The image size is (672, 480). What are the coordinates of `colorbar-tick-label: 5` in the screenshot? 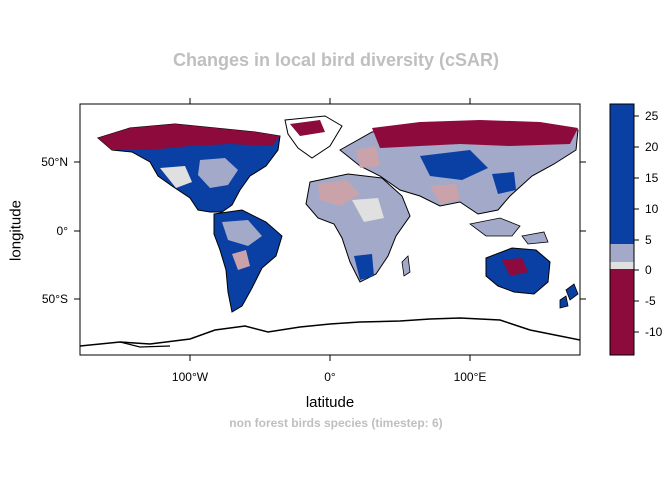 It's located at (648, 240).